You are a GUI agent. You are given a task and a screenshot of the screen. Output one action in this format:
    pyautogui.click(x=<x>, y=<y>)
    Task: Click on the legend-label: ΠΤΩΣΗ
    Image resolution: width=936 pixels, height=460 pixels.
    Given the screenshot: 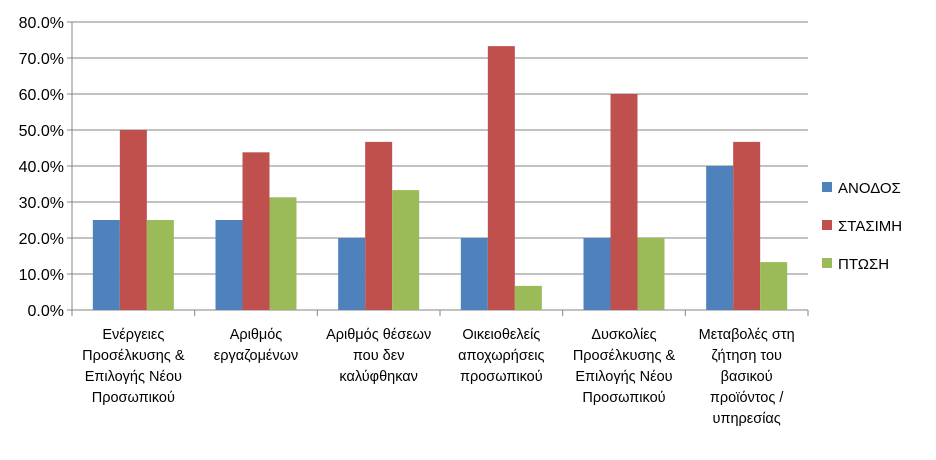 What is the action you would take?
    pyautogui.click(x=863, y=264)
    